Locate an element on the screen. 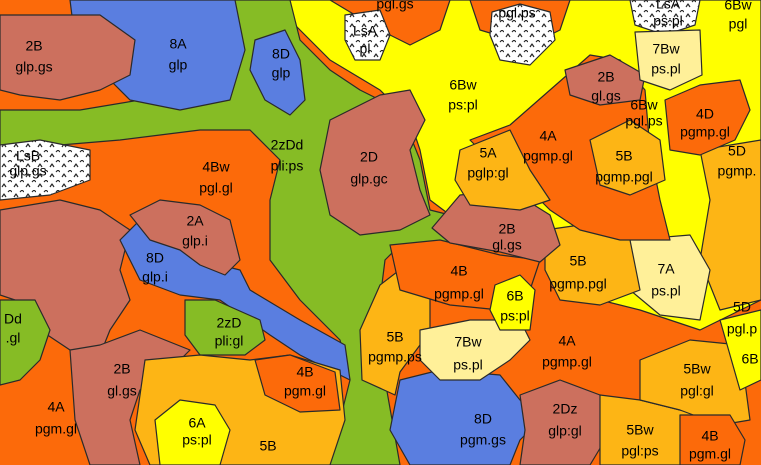 The width and height of the screenshot is (761, 465). unit-label: pgl.p is located at coordinates (742, 329).